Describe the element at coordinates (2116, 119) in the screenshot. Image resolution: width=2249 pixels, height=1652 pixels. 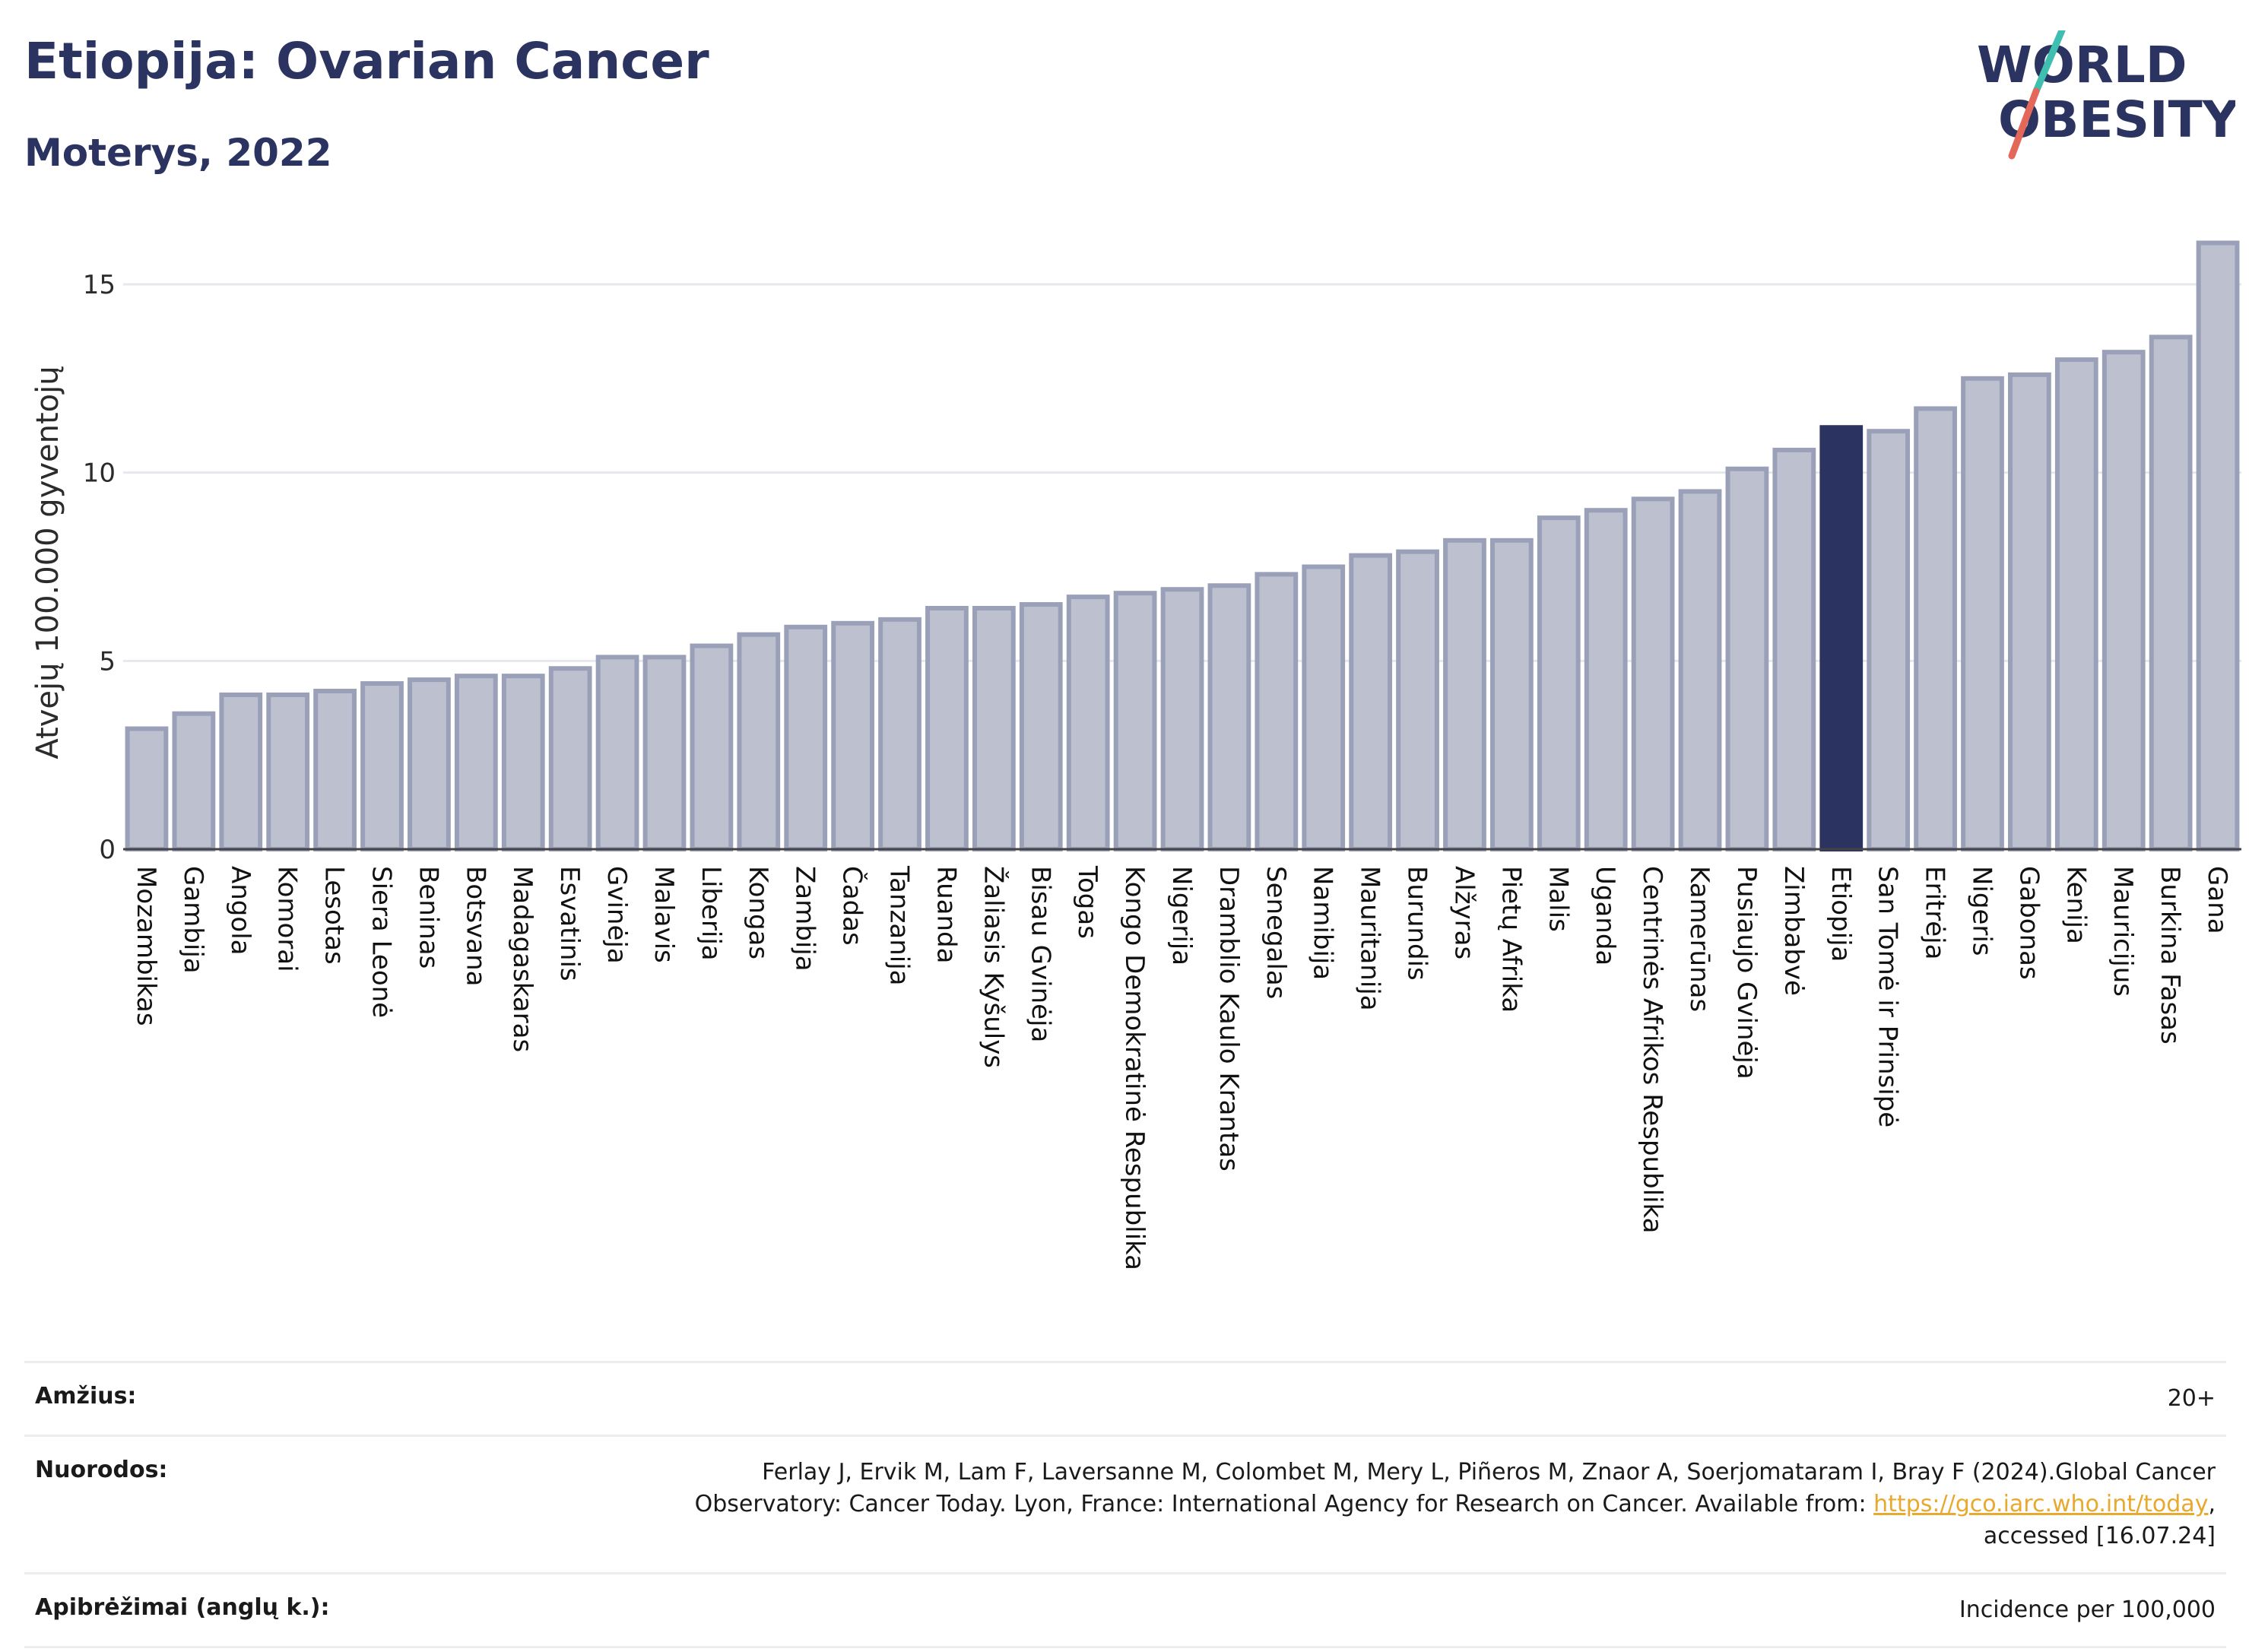
I see `logo-text-obesity: OBESITY` at that location.